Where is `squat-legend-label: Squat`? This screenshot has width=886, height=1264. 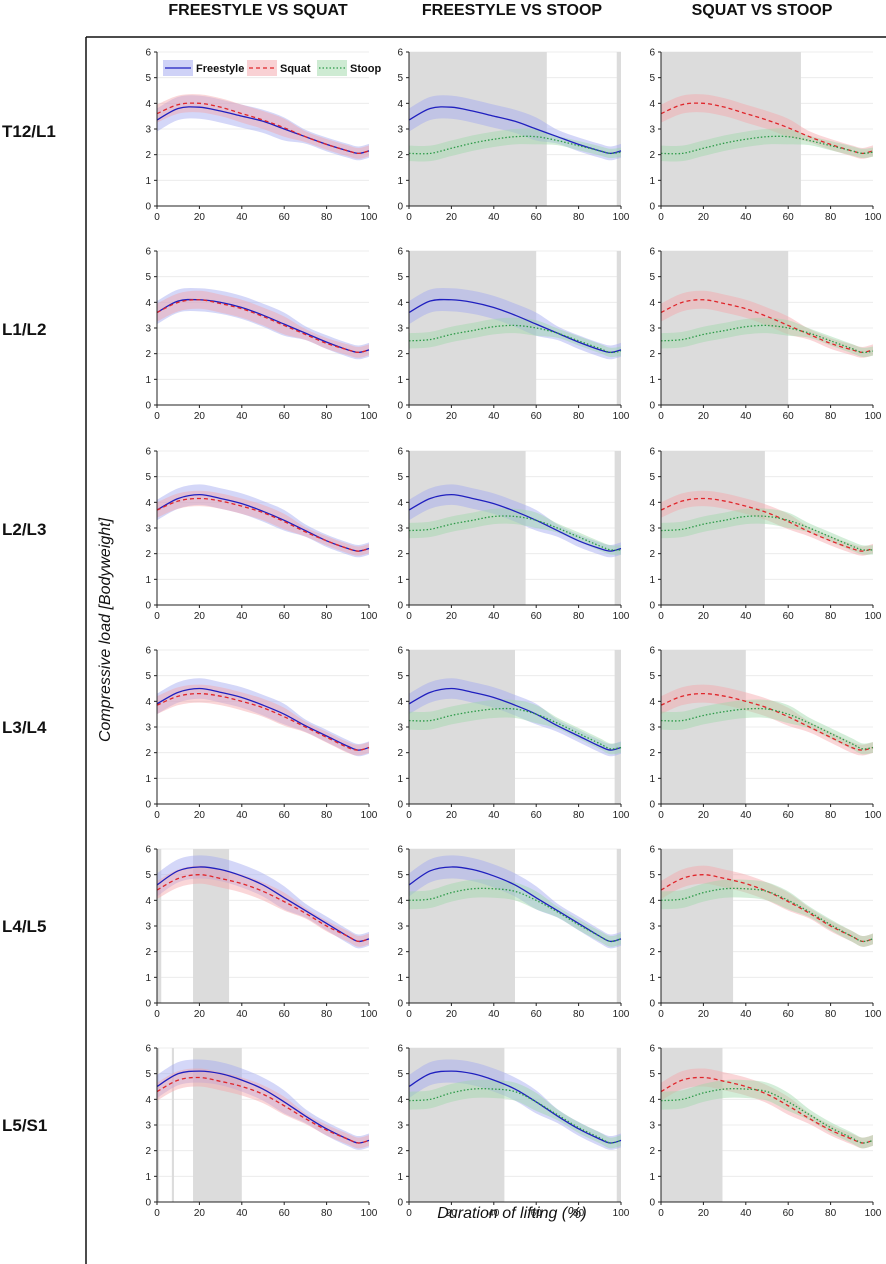 squat-legend-label: Squat is located at coordinates (295, 69).